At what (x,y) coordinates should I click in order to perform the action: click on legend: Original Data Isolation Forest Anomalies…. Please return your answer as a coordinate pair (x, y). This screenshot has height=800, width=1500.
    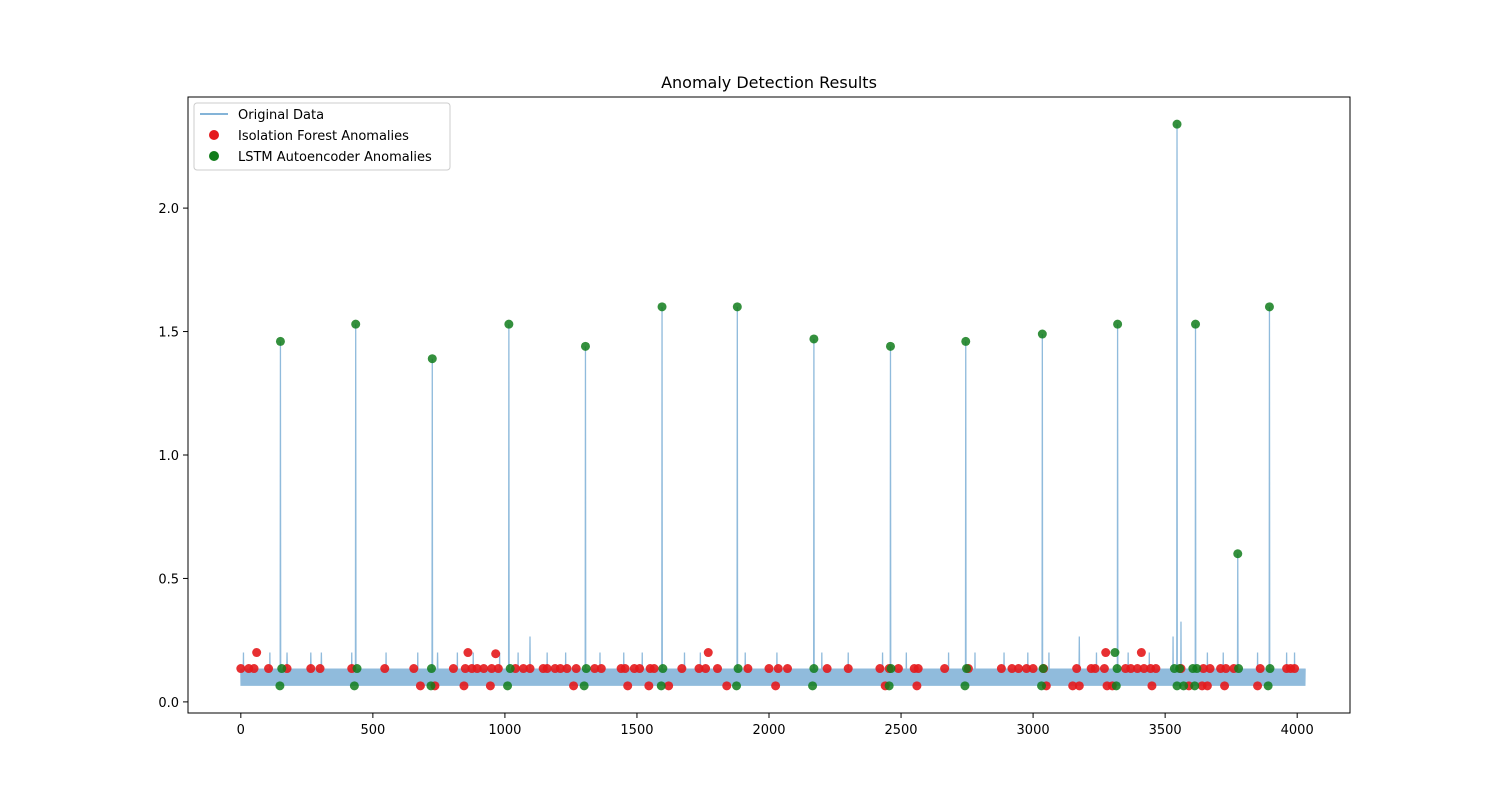
    Looking at the image, I should click on (322, 136).